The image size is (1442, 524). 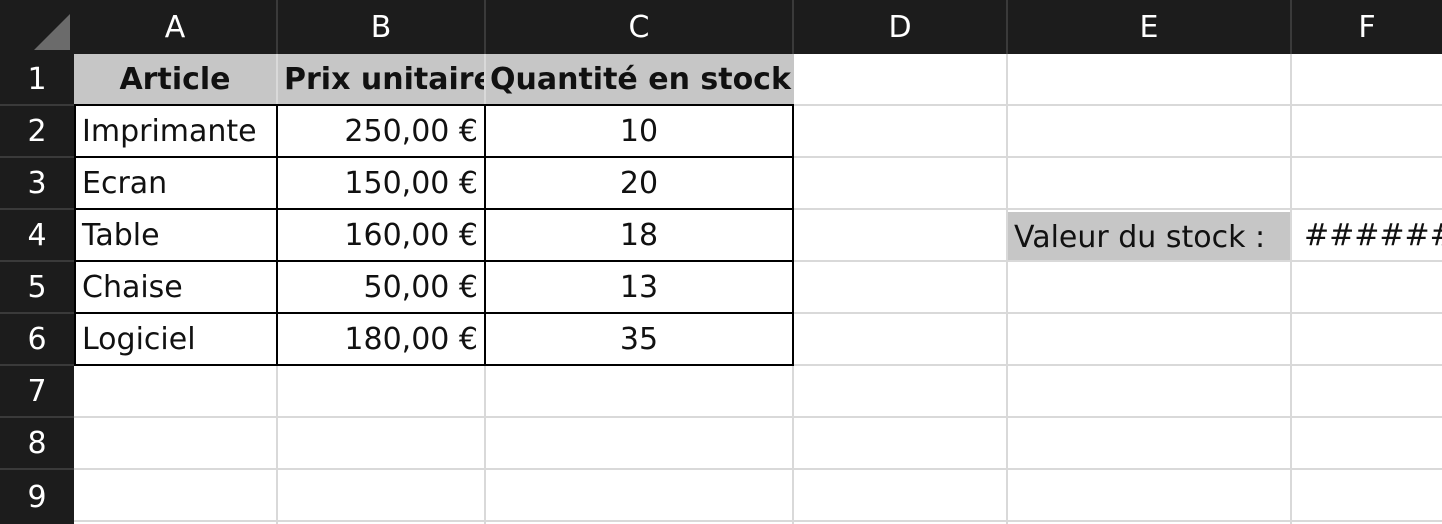 What do you see at coordinates (169, 131) in the screenshot?
I see `cell-a2: Imprimante` at bounding box center [169, 131].